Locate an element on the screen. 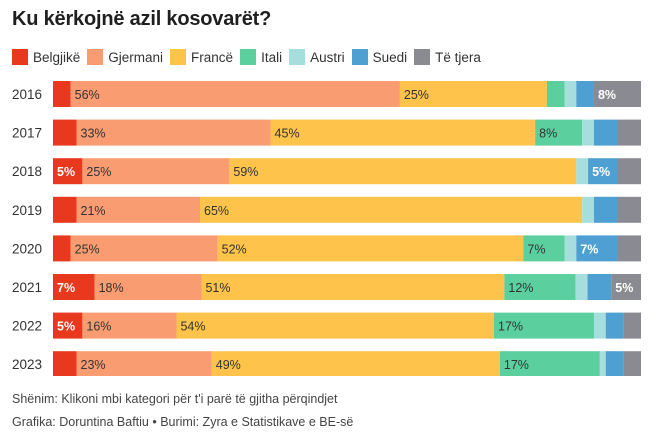 The width and height of the screenshot is (668, 442). legend-item: Austri is located at coordinates (317, 57).